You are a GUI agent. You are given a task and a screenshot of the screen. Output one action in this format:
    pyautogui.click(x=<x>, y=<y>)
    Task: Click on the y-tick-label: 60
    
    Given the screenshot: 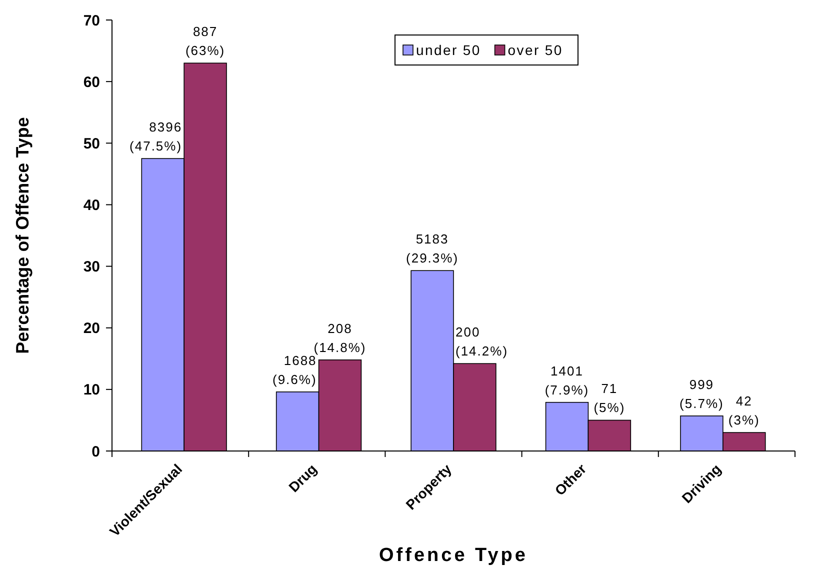 What is the action you would take?
    pyautogui.click(x=91, y=82)
    